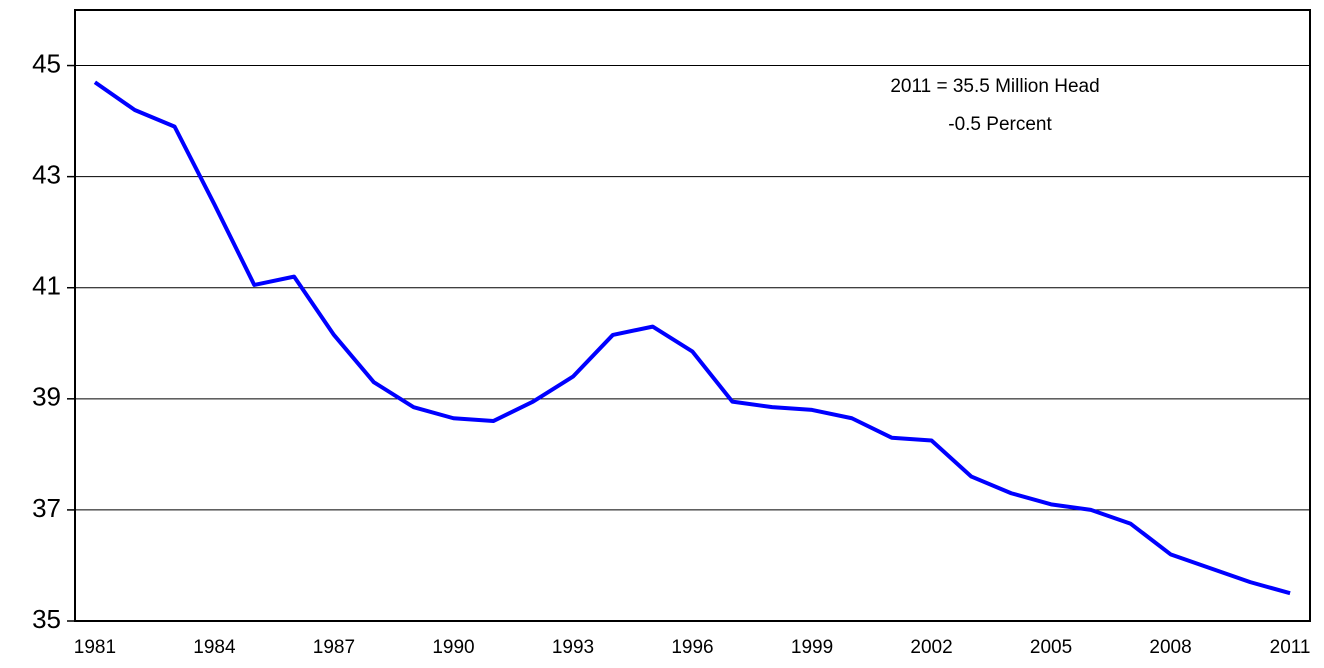 This screenshot has width=1324, height=668. Describe the element at coordinates (46, 286) in the screenshot. I see `y-tick-label: 41` at that location.